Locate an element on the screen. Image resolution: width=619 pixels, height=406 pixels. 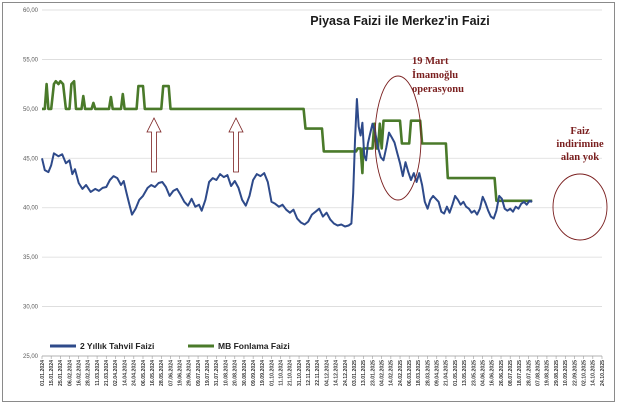
x-tick-label: 09.04.2025 is located at coordinates (438, 373).